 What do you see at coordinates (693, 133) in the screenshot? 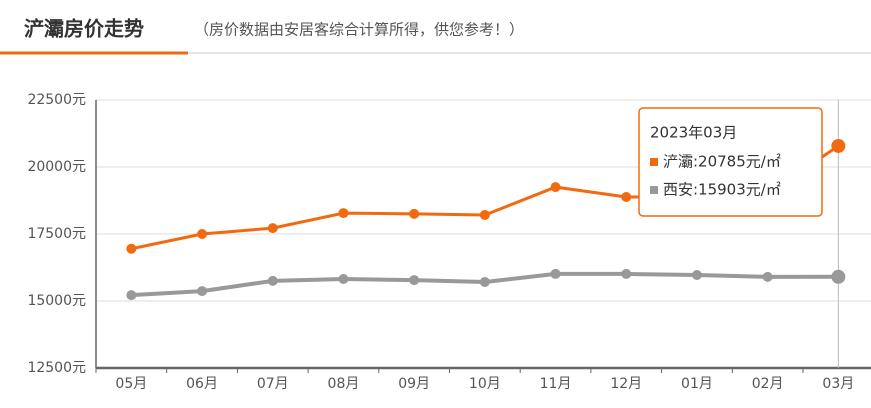
I see `tooltip-title: 2023年03月` at bounding box center [693, 133].